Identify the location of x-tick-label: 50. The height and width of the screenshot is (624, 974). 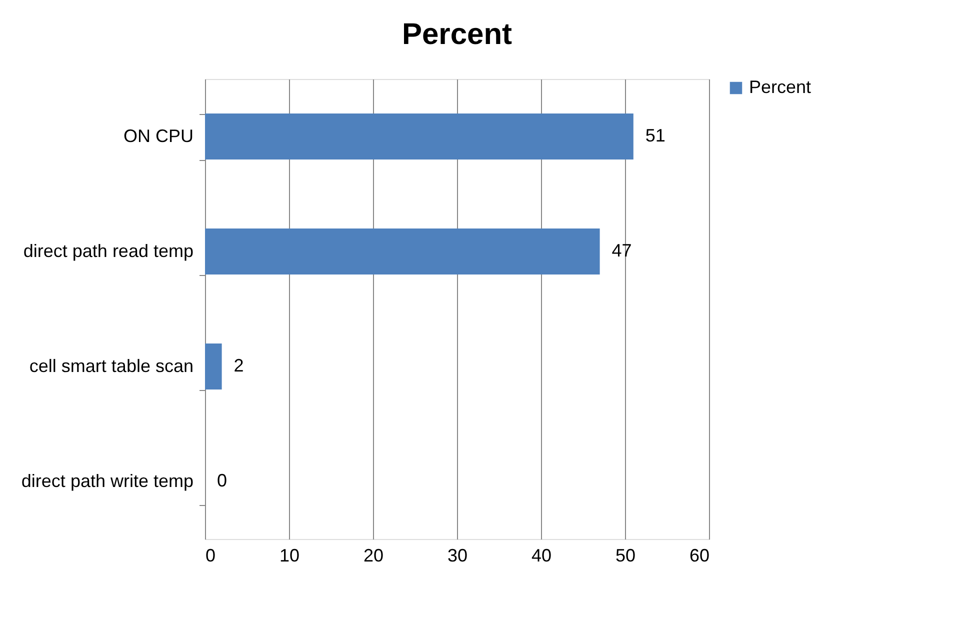
(625, 556).